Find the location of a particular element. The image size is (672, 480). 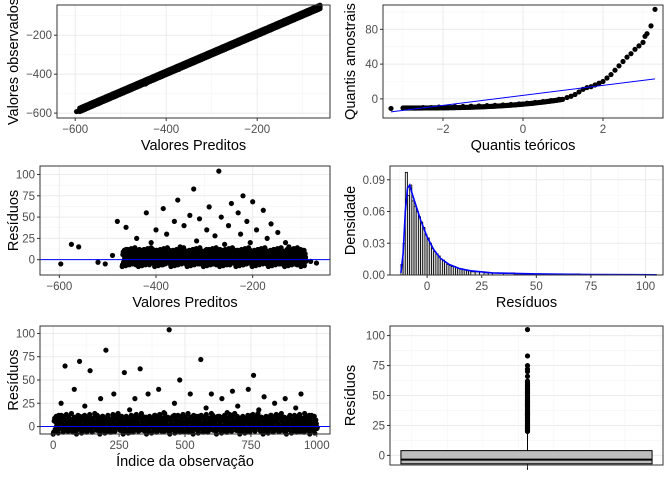

y-tick-label: 100 is located at coordinates (25, 334).